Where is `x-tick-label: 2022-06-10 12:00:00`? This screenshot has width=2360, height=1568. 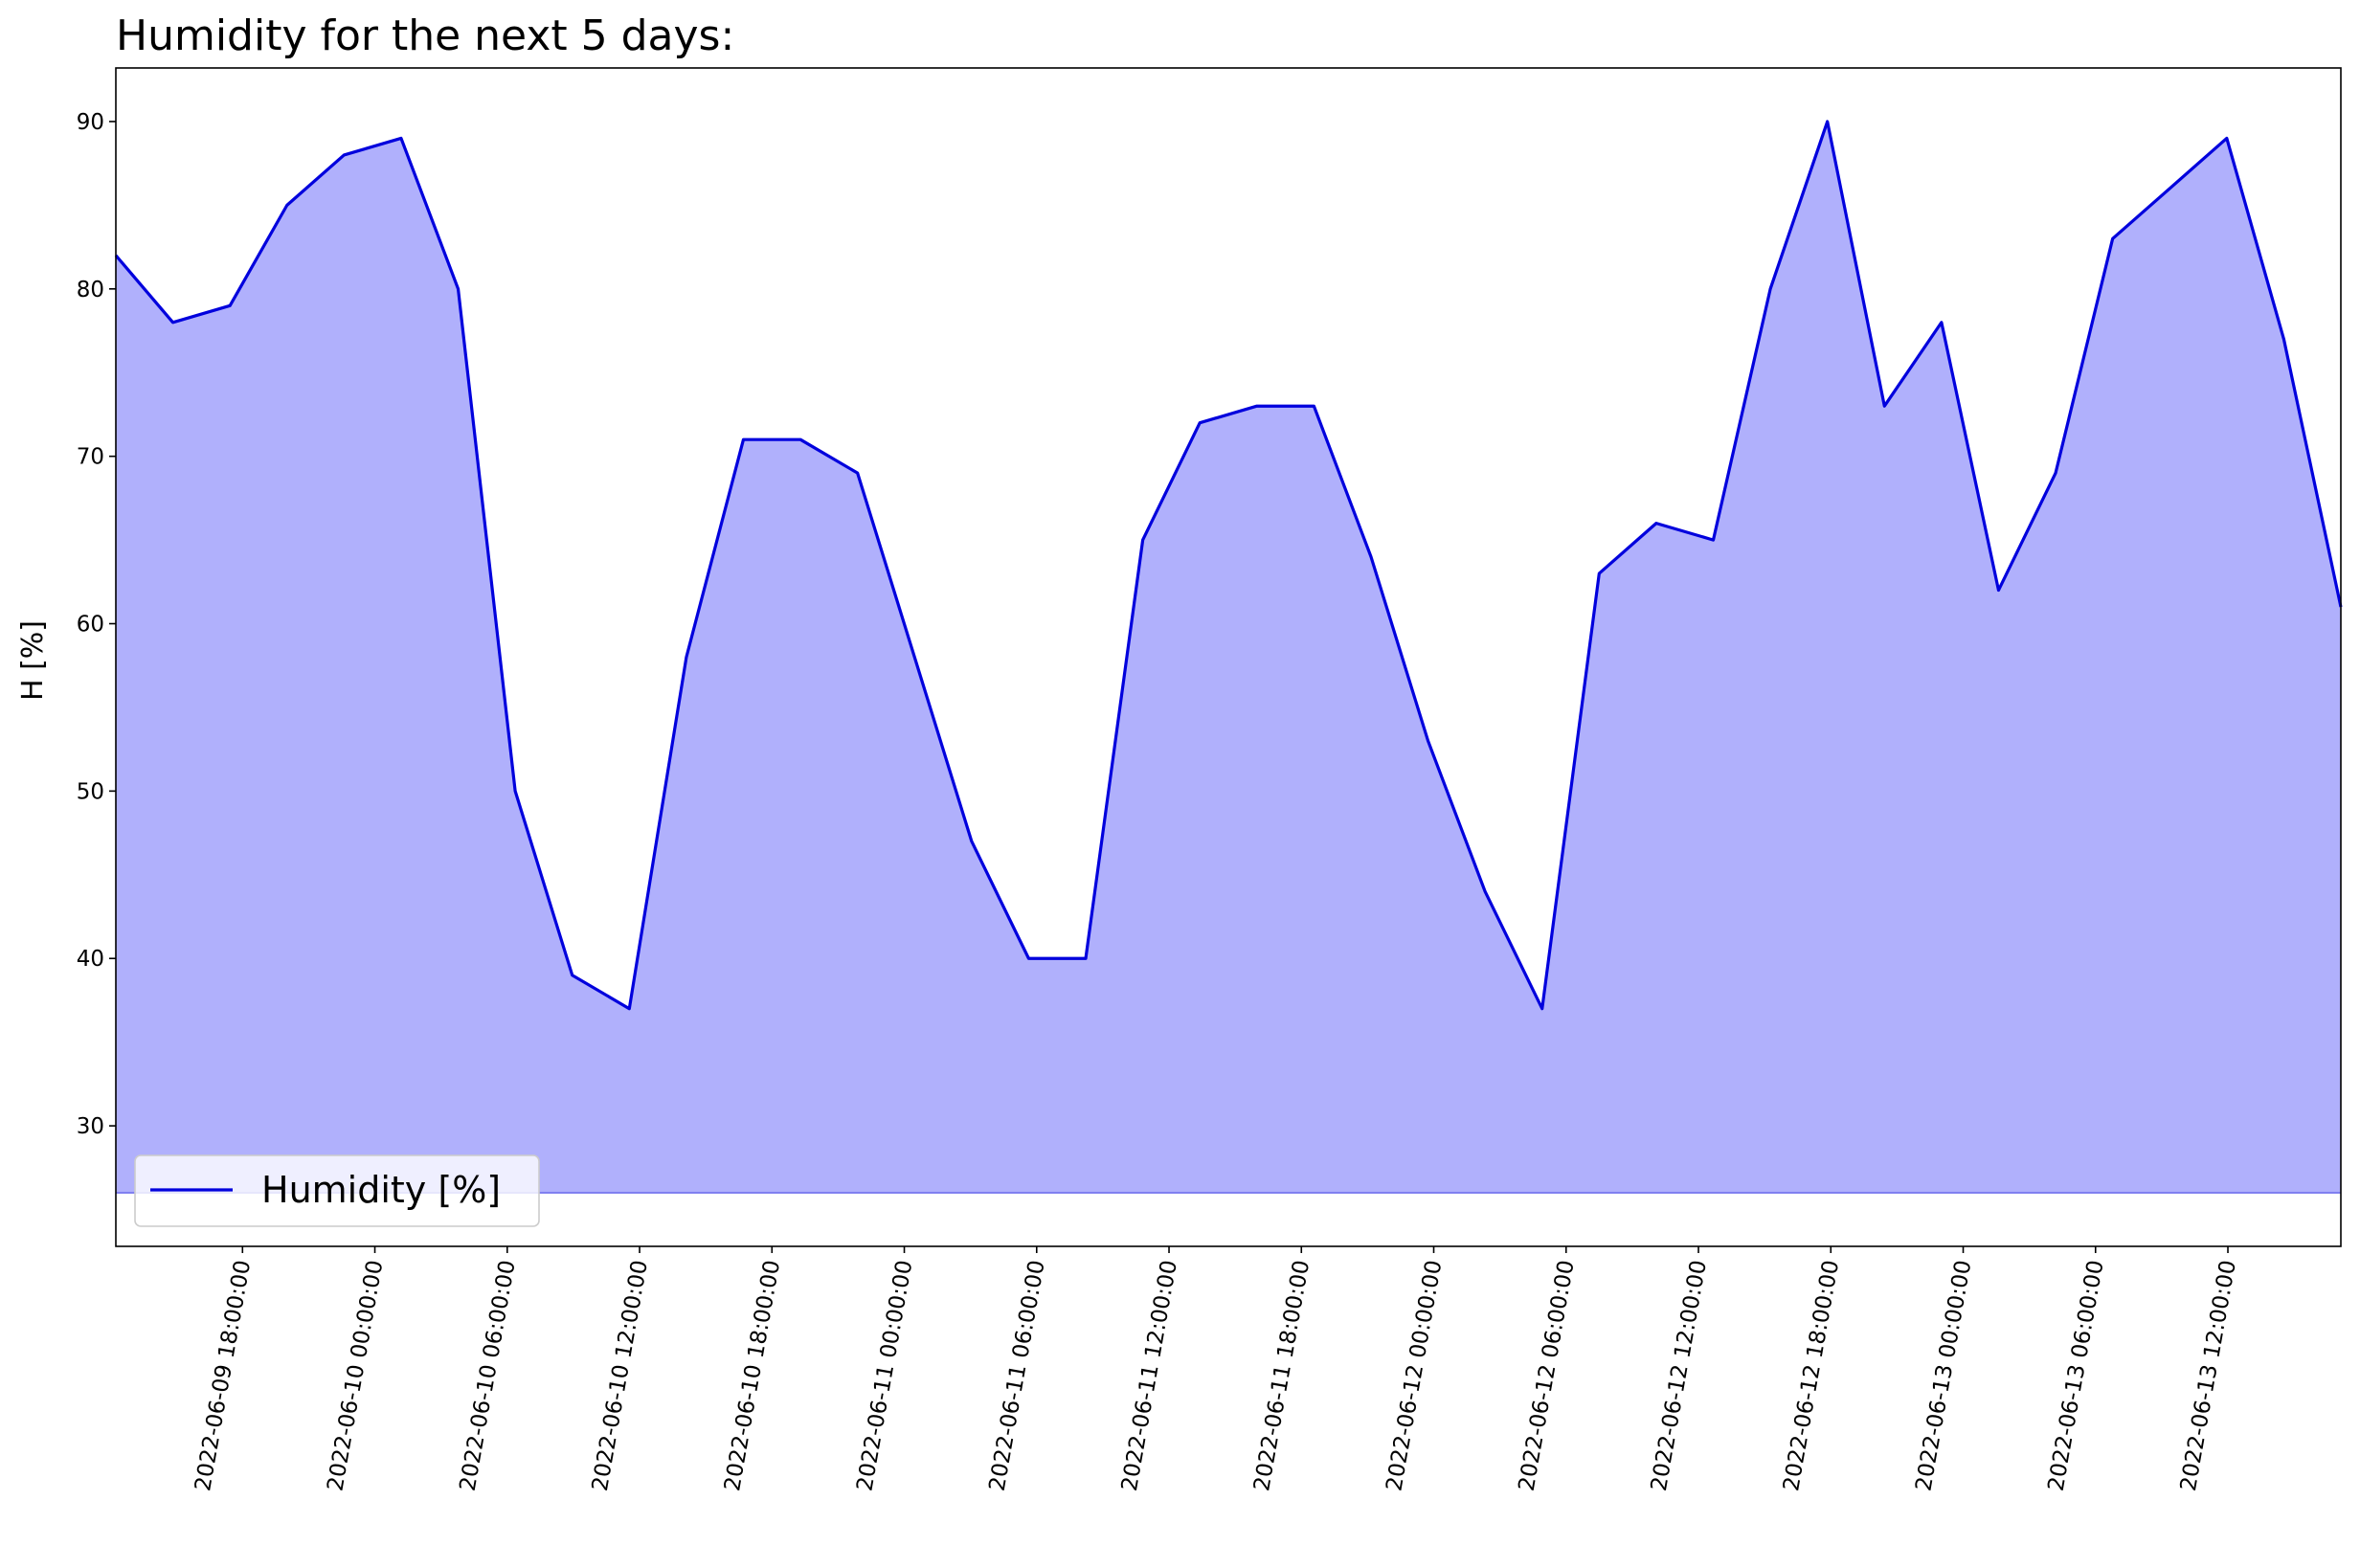 x-tick-label: 2022-06-10 12:00:00 is located at coordinates (620, 1376).